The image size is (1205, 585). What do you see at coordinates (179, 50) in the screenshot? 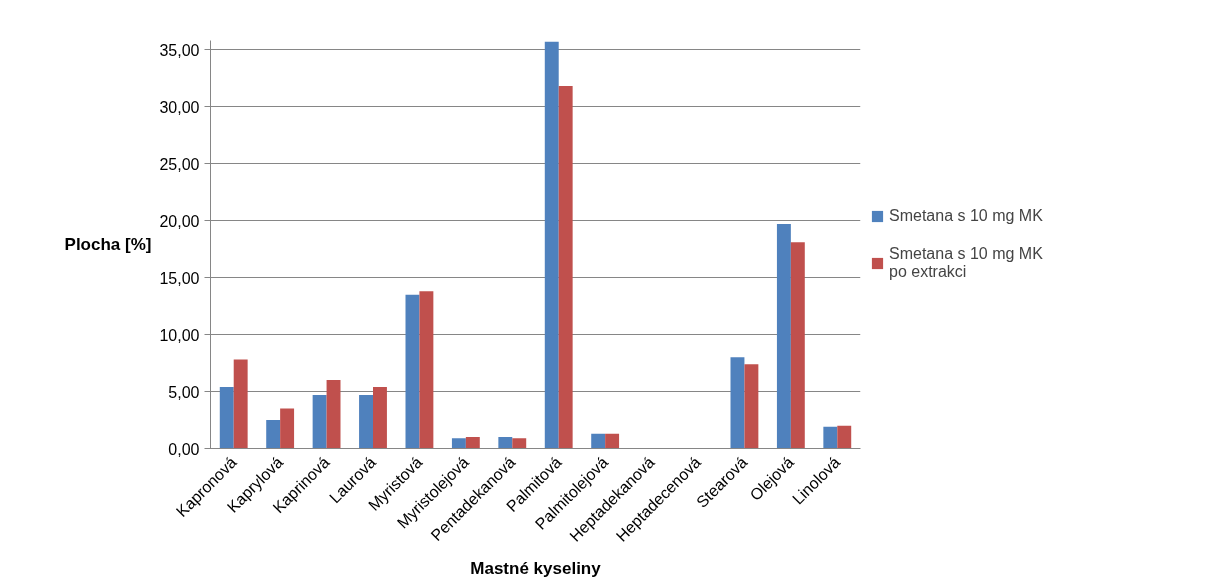
I see `y-tick-label: 35,00` at bounding box center [179, 50].